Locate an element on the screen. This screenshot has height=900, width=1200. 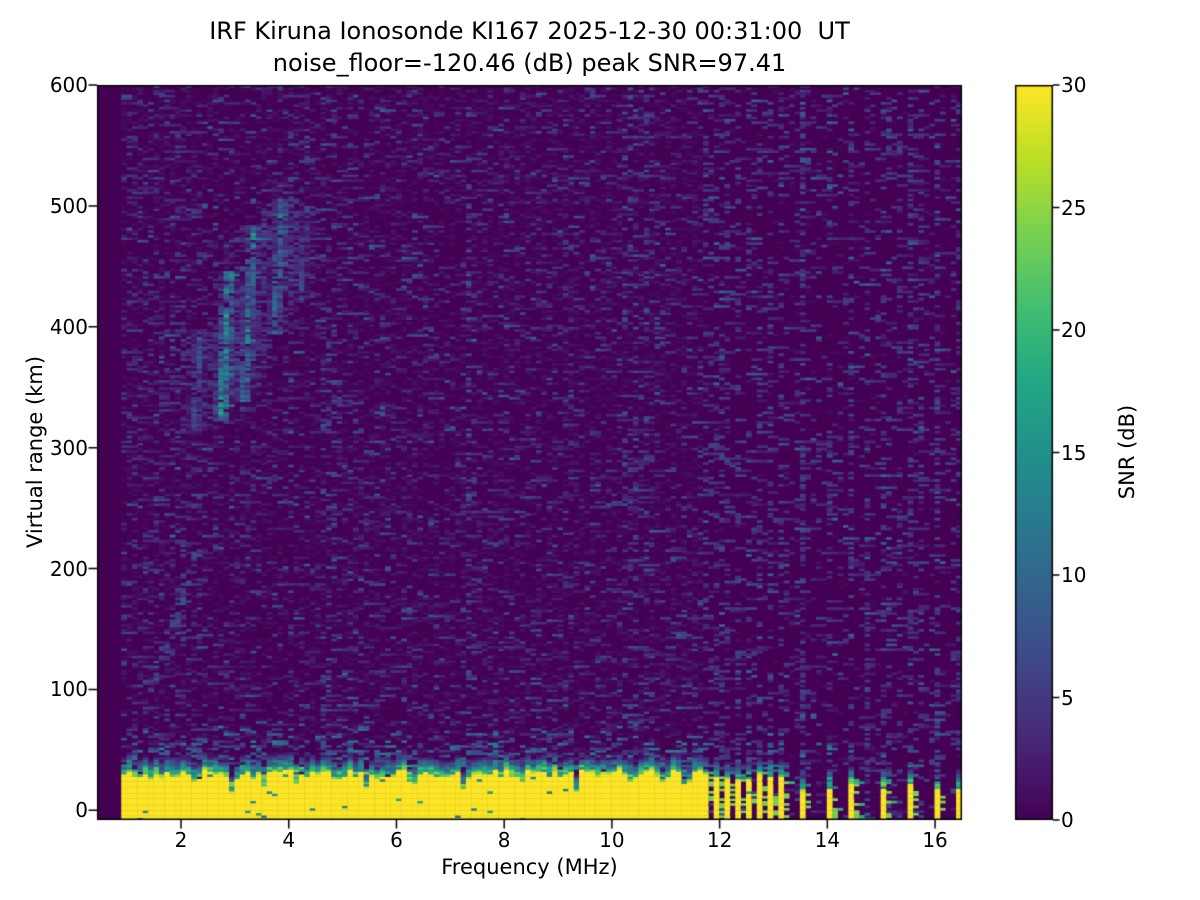
colorbar-tick-label-30: 30 is located at coordinates (1074, 85).